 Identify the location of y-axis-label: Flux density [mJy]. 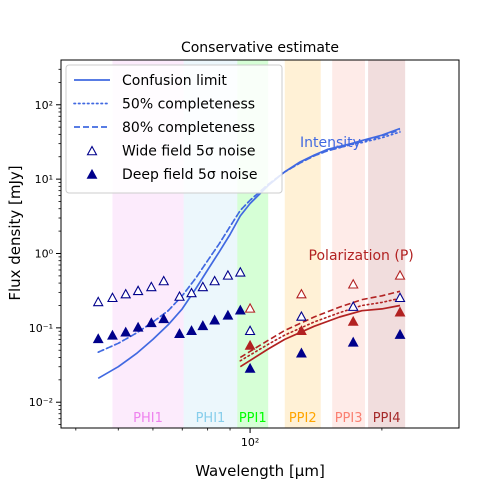
(15, 232).